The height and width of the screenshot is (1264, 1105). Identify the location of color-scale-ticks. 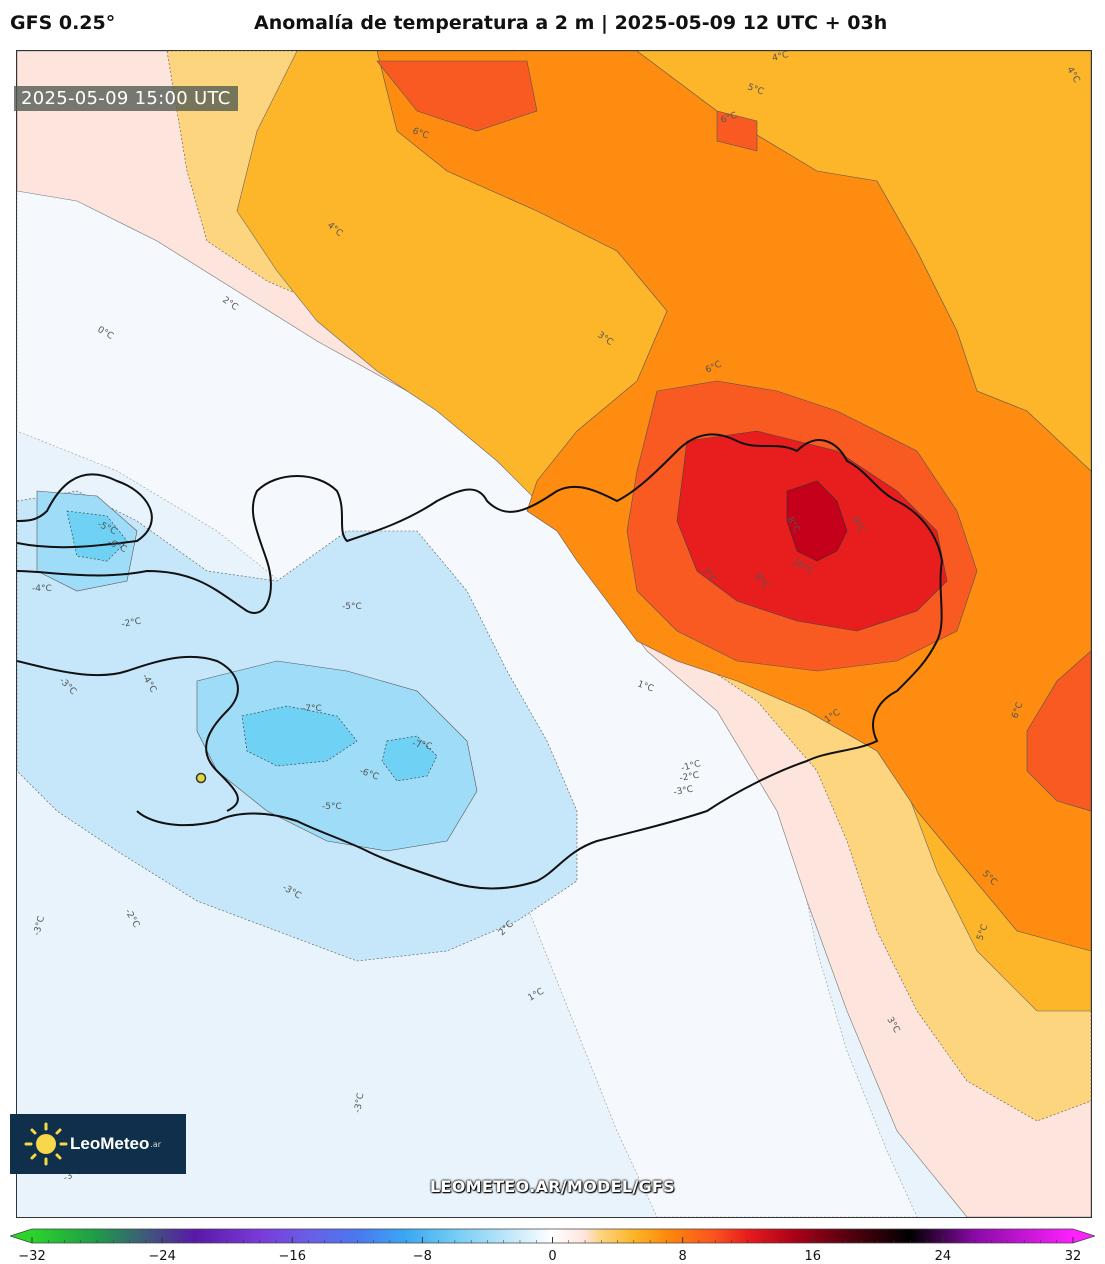
(552, 1240).